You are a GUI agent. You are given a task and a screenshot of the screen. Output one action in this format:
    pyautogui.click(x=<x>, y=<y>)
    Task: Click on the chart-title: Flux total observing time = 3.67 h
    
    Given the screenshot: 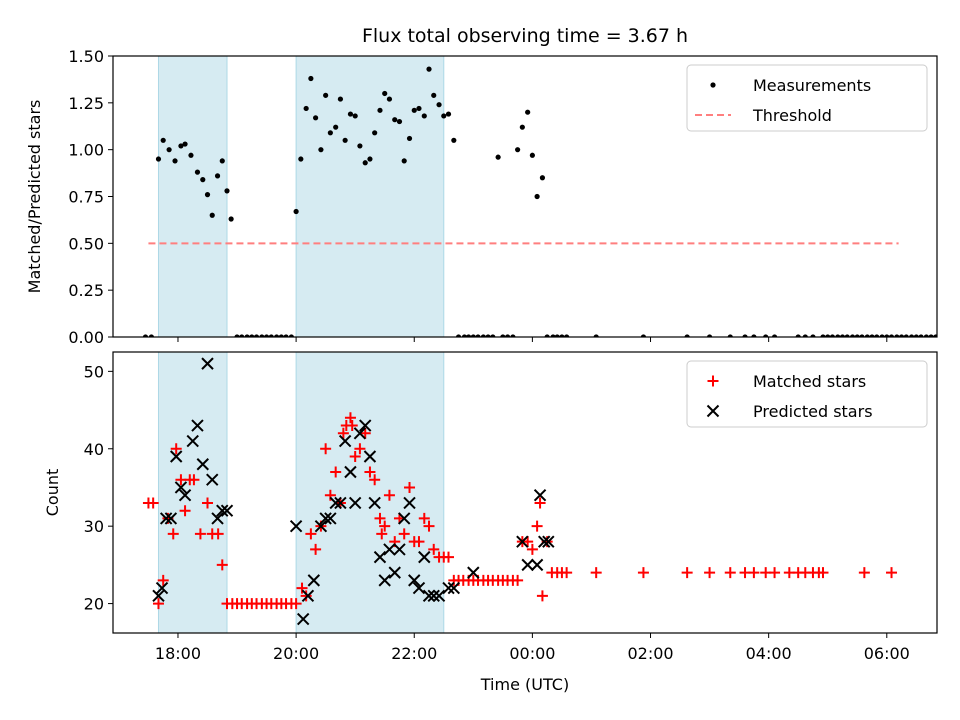 What is the action you would take?
    pyautogui.click(x=525, y=36)
    